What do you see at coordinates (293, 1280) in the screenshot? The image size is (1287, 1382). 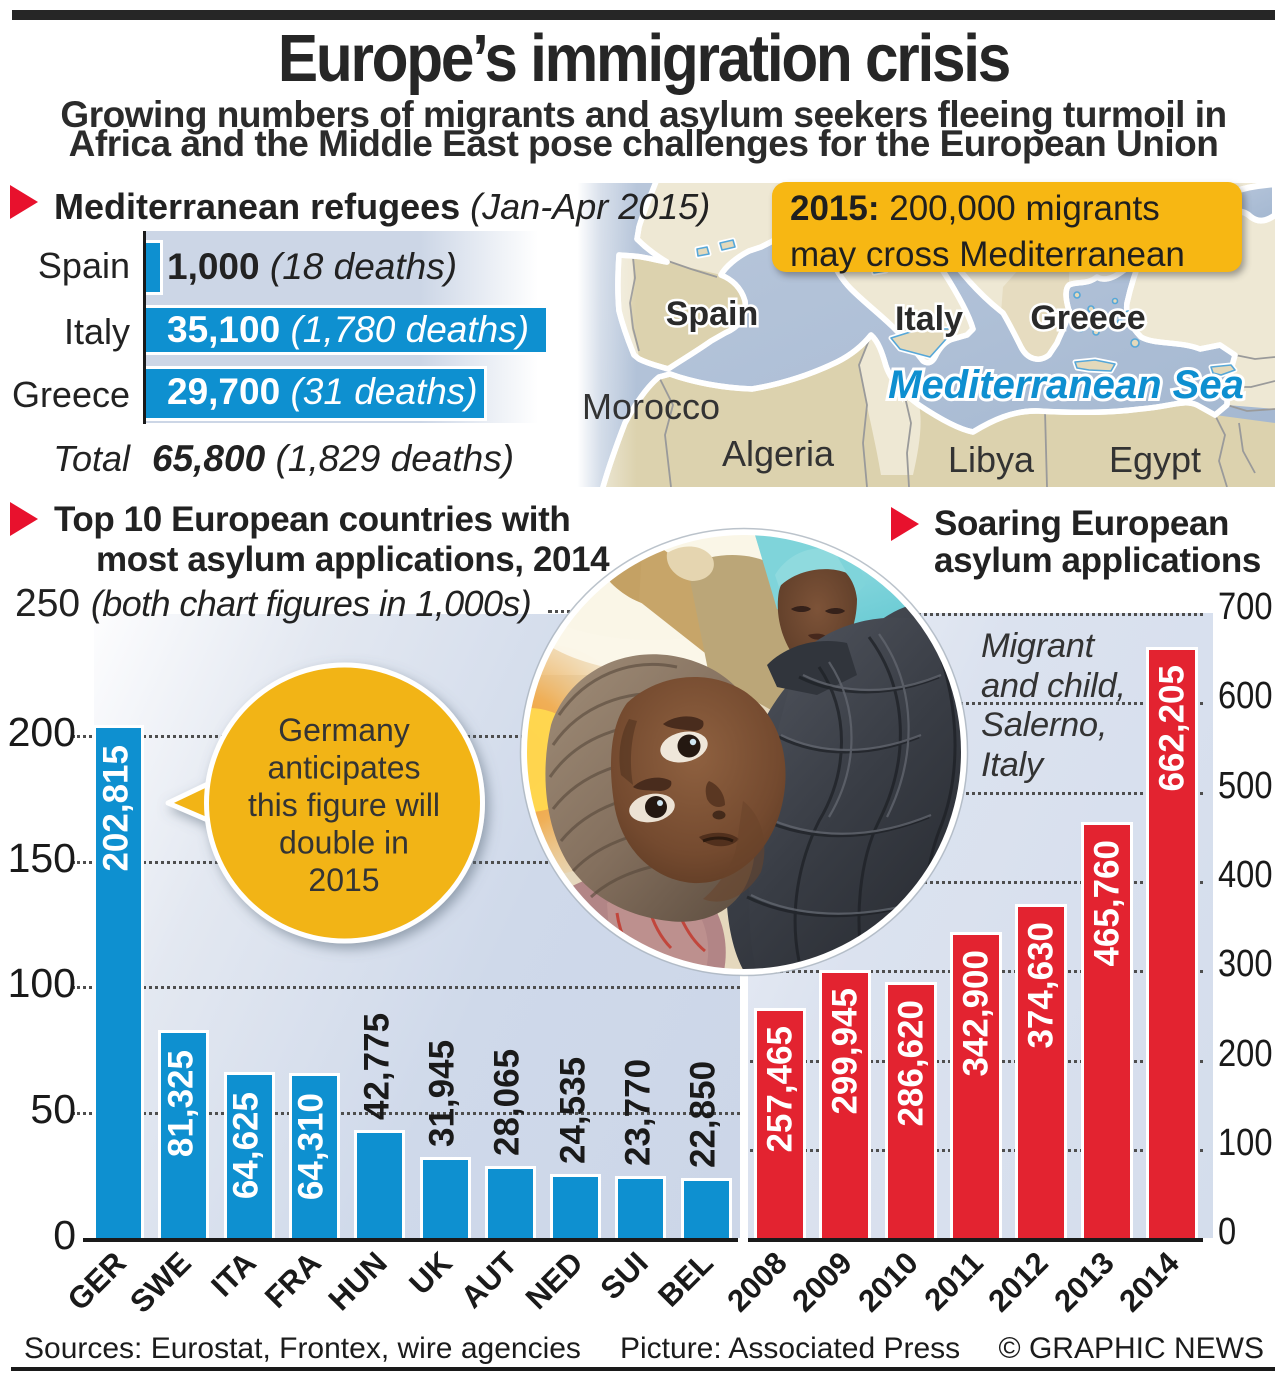 I see `svg-text: FRA` at bounding box center [293, 1280].